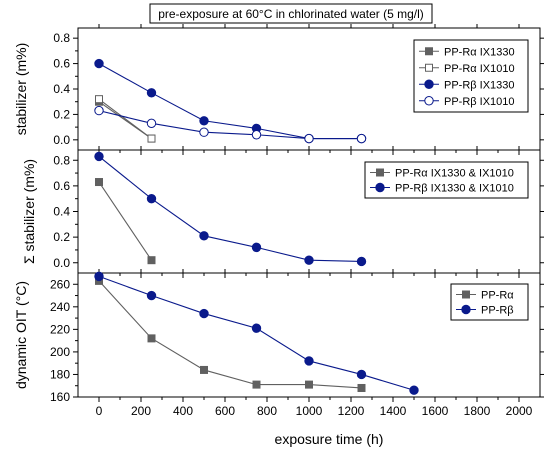 The height and width of the screenshot is (457, 550). Describe the element at coordinates (267, 411) in the screenshot. I see `x-tick-label: 800` at that location.